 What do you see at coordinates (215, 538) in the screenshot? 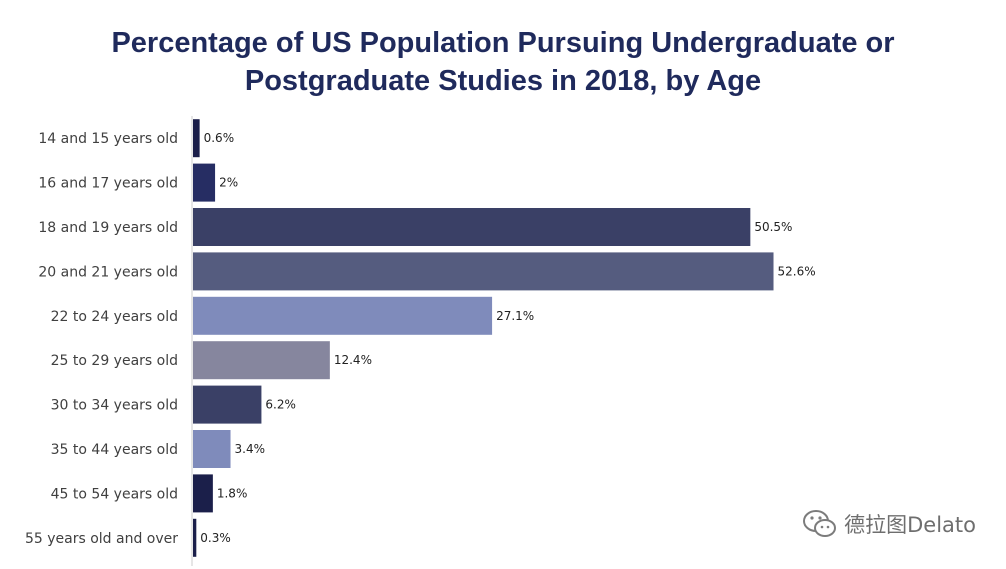
I see `value-label: 0.3%` at bounding box center [215, 538].